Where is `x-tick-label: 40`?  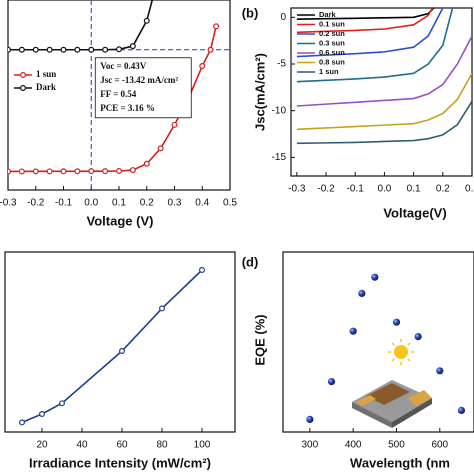 x-tick-label: 40 is located at coordinates (82, 445).